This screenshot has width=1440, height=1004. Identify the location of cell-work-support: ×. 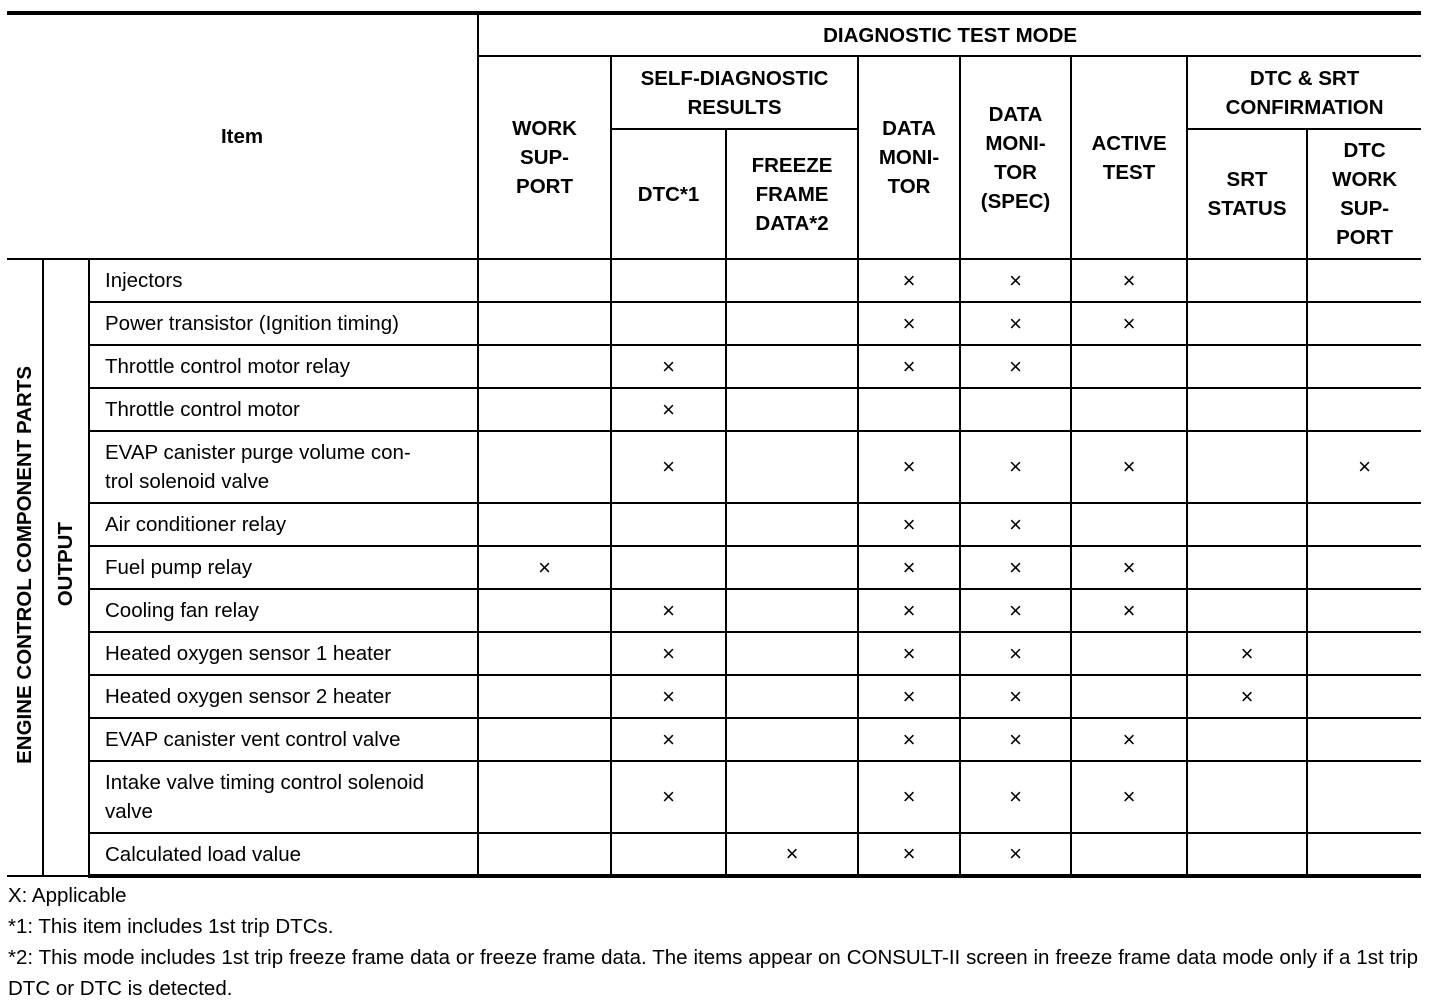
(545, 567).